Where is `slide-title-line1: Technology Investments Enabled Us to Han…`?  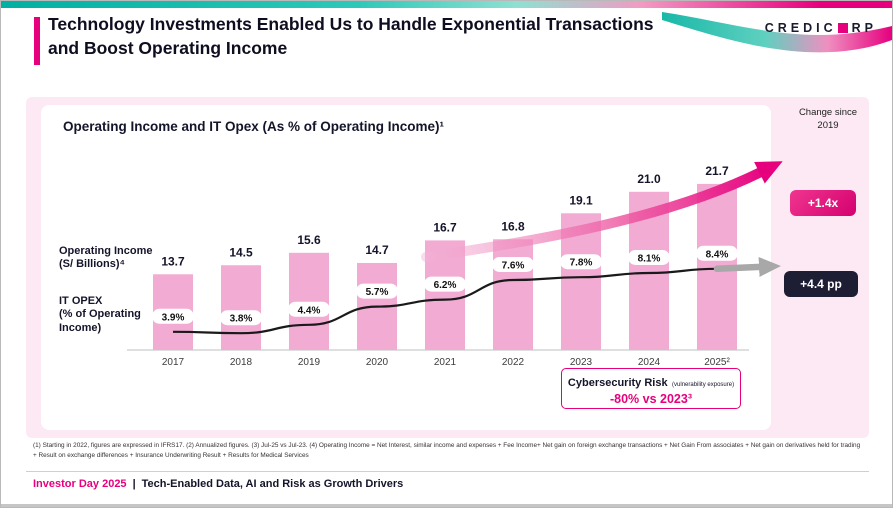
slide-title-line1: Technology Investments Enabled Us to Han… is located at coordinates (351, 24).